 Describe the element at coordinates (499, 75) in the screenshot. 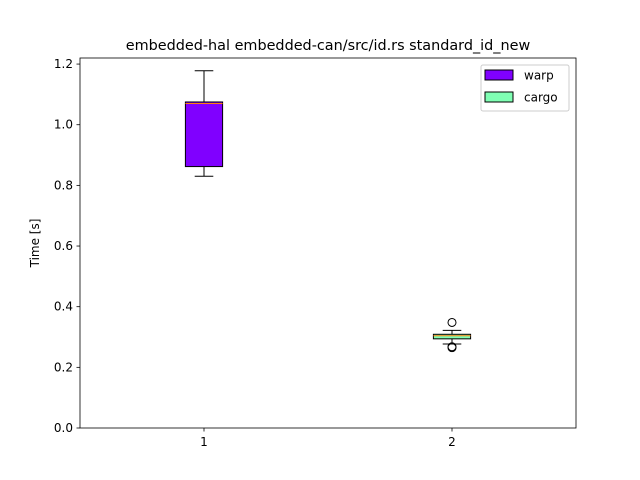

I see `legend-swatch-warp` at that location.